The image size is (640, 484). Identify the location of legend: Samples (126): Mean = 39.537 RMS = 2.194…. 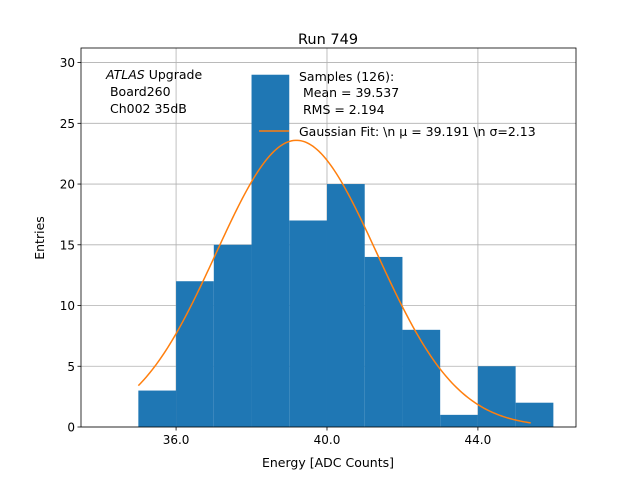
(397, 104).